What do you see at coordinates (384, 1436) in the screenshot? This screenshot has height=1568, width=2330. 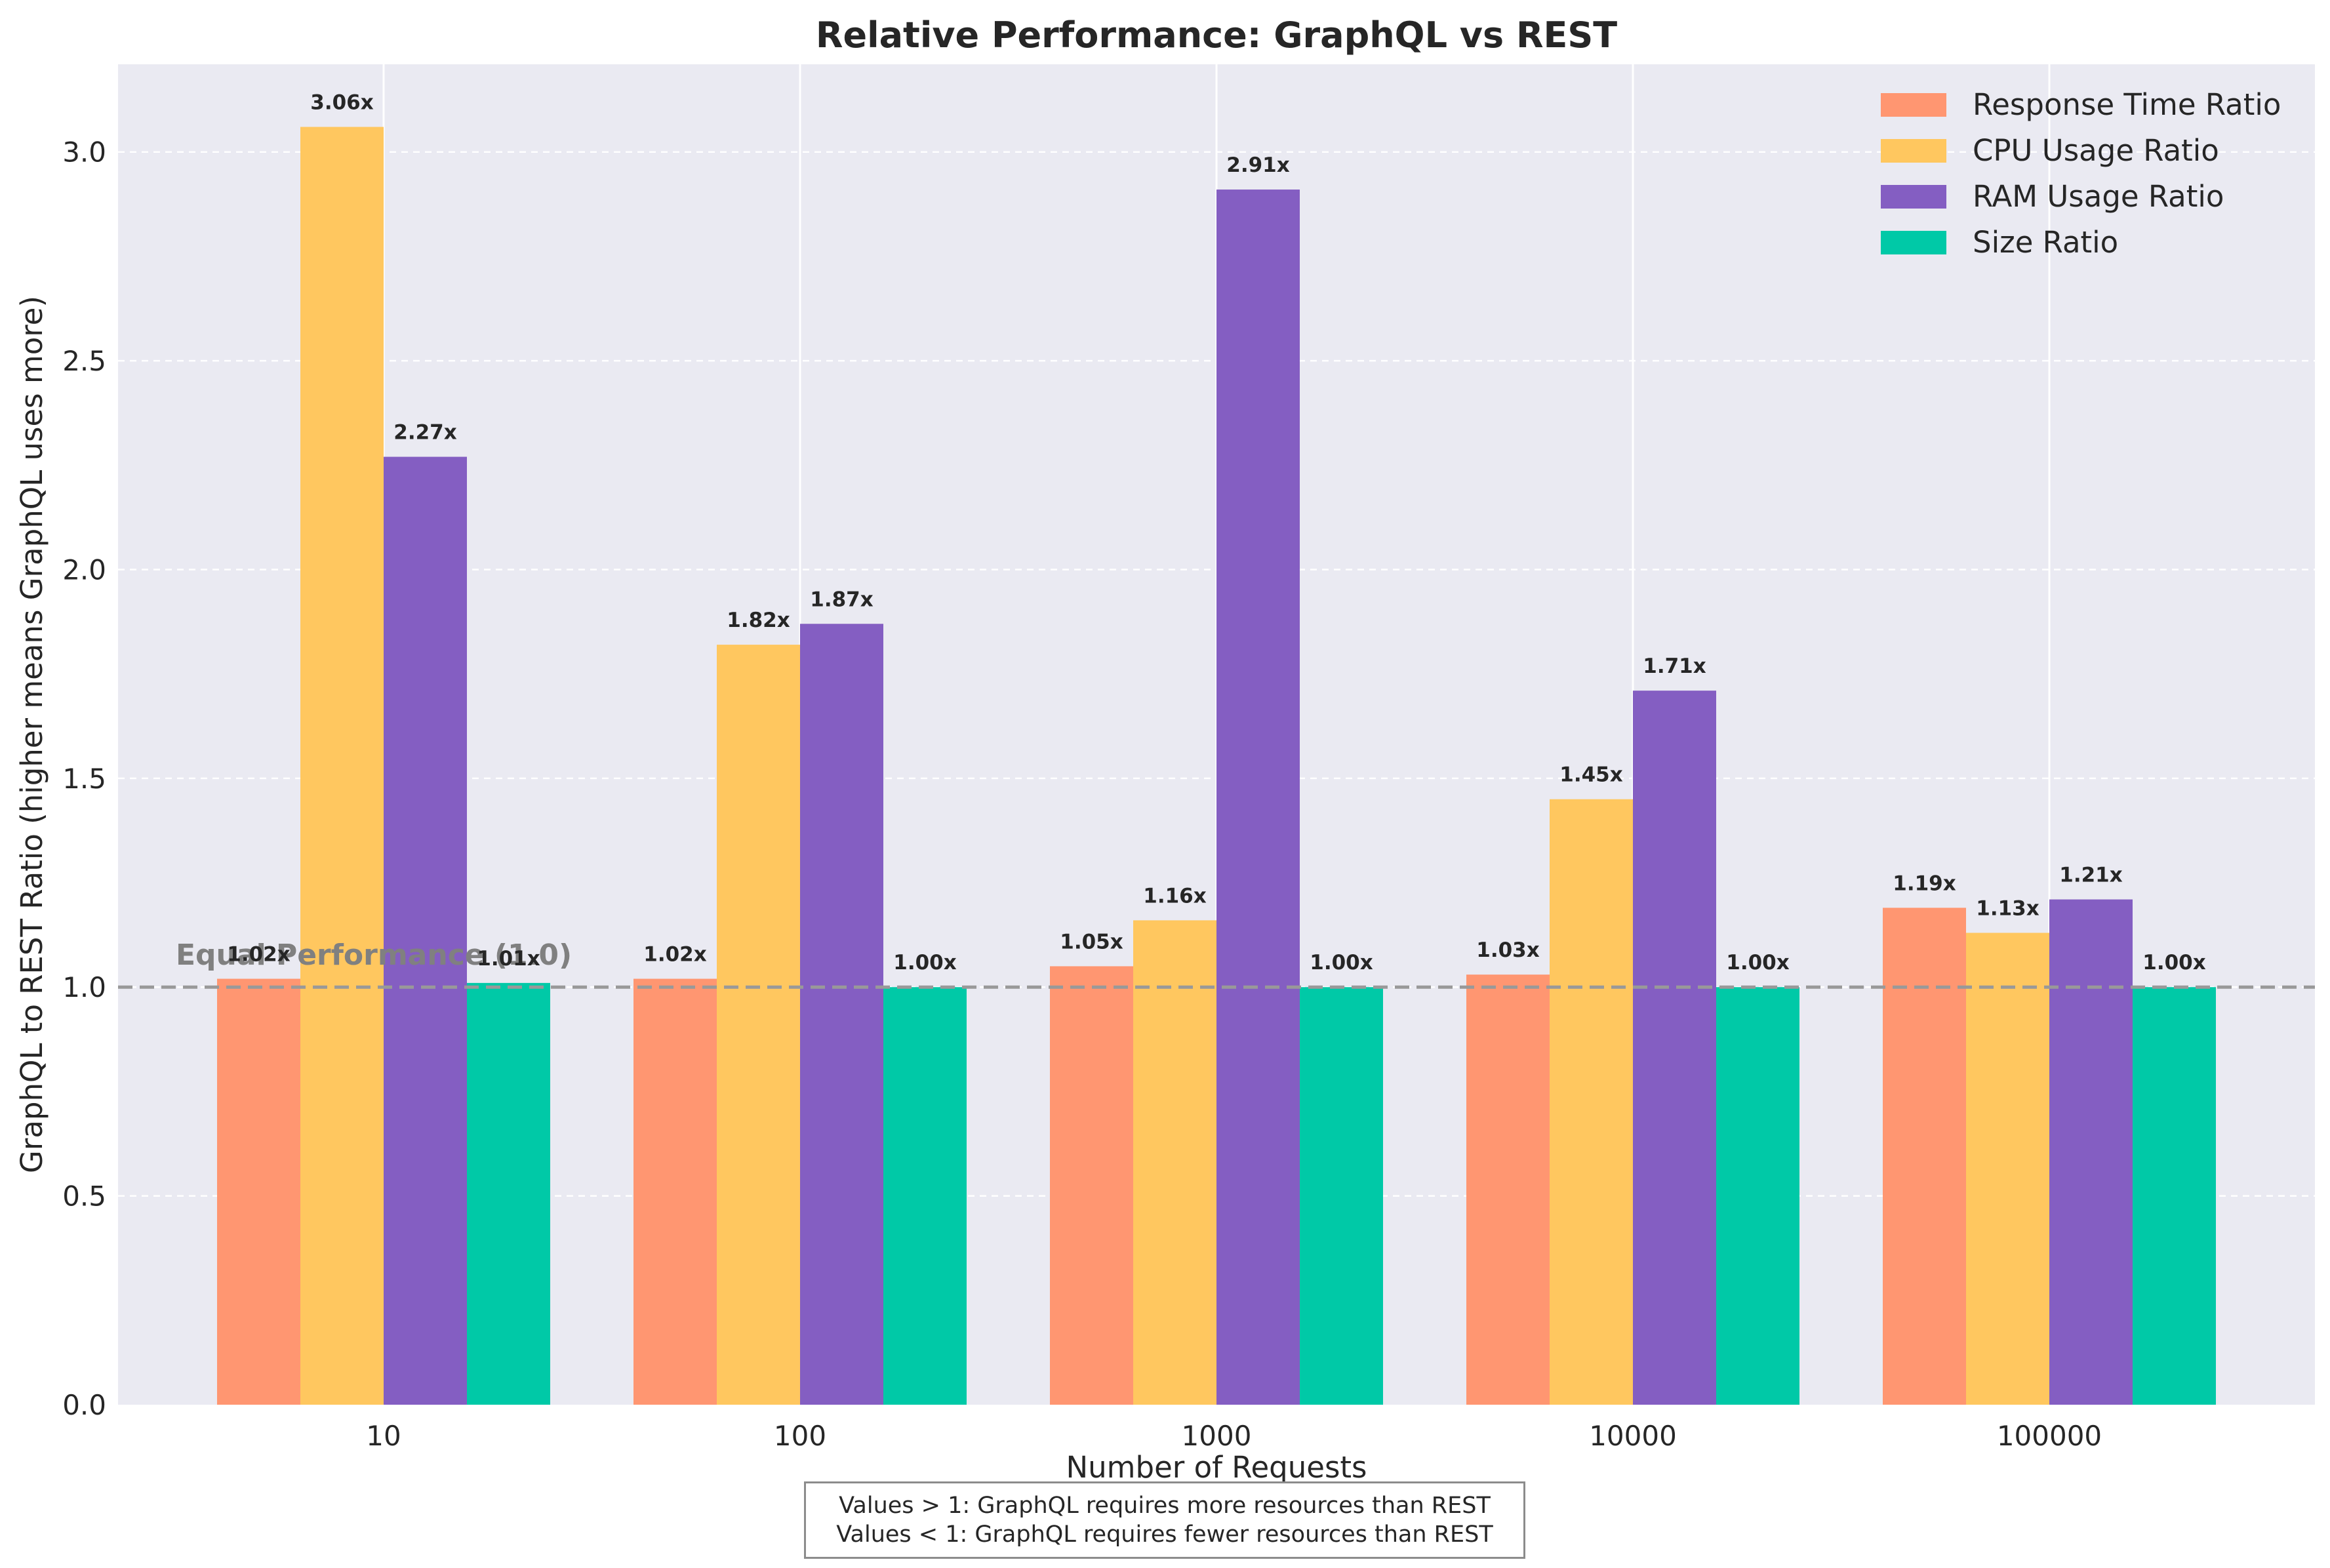 I see `x-tick-label: 10` at bounding box center [384, 1436].